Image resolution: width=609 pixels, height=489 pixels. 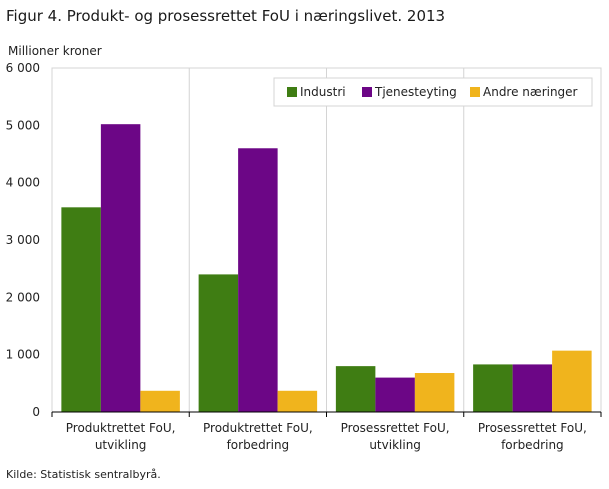 What do you see at coordinates (258, 436) in the screenshot?
I see `x-tick-label: Produktrettet FoU, forbedring` at bounding box center [258, 436].